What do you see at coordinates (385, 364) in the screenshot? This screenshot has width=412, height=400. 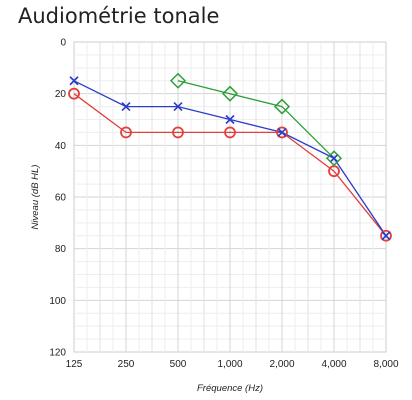 I see `x-tick-label: 8,000` at bounding box center [385, 364].